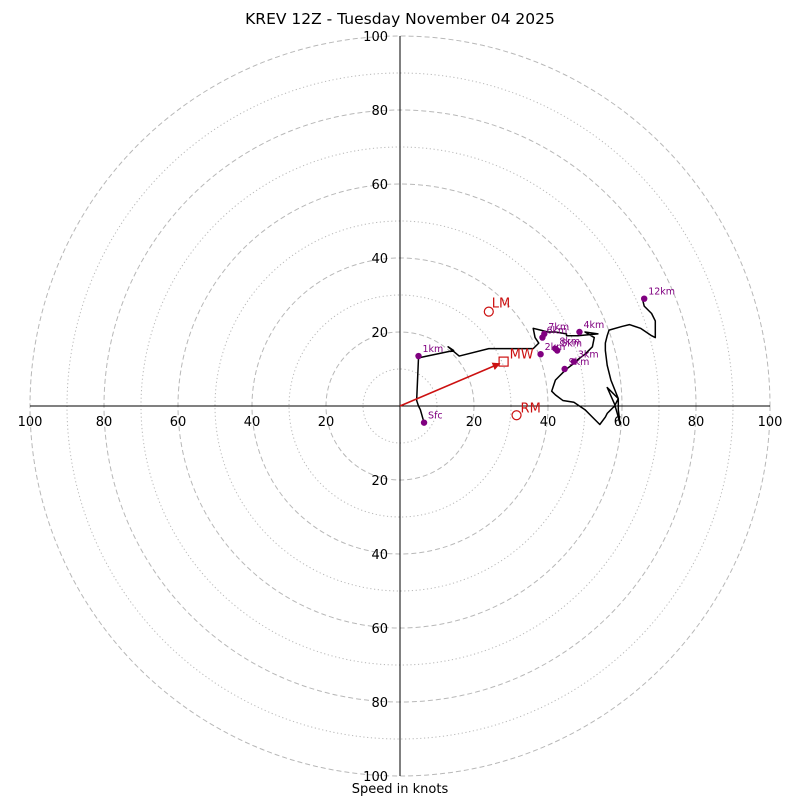 The image size is (800, 800). What do you see at coordinates (252, 422) in the screenshot?
I see `tick-label-x-neg: 40` at bounding box center [252, 422].